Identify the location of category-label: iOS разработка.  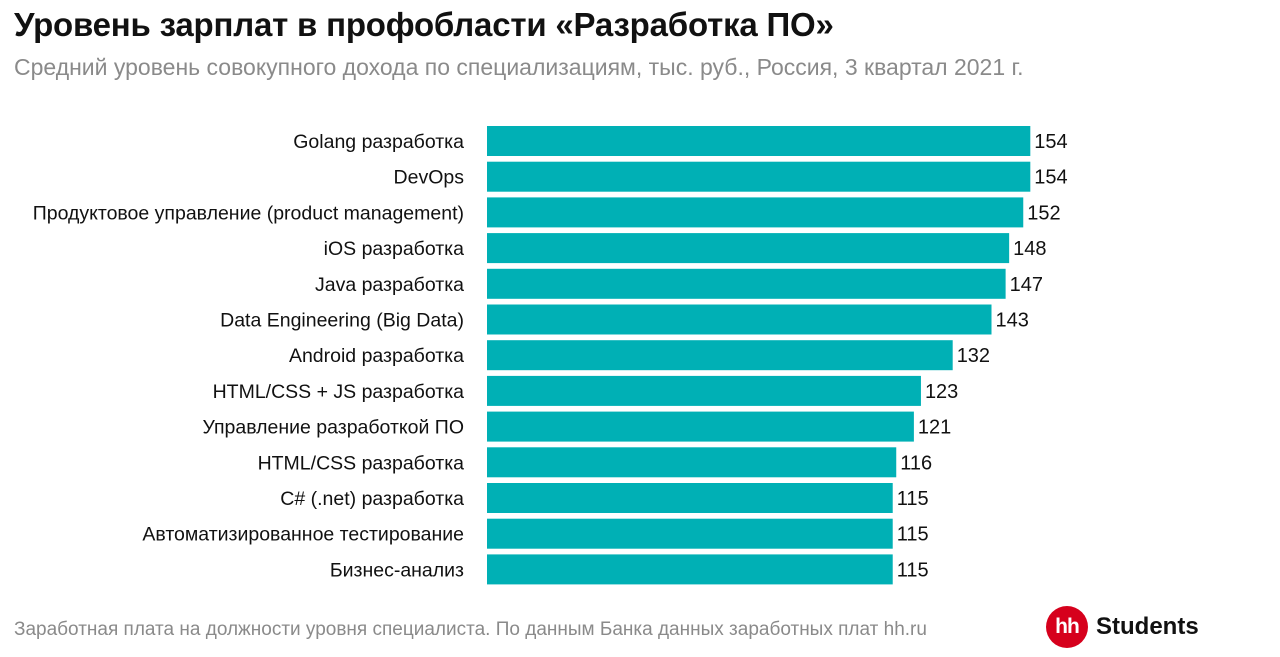
(394, 249).